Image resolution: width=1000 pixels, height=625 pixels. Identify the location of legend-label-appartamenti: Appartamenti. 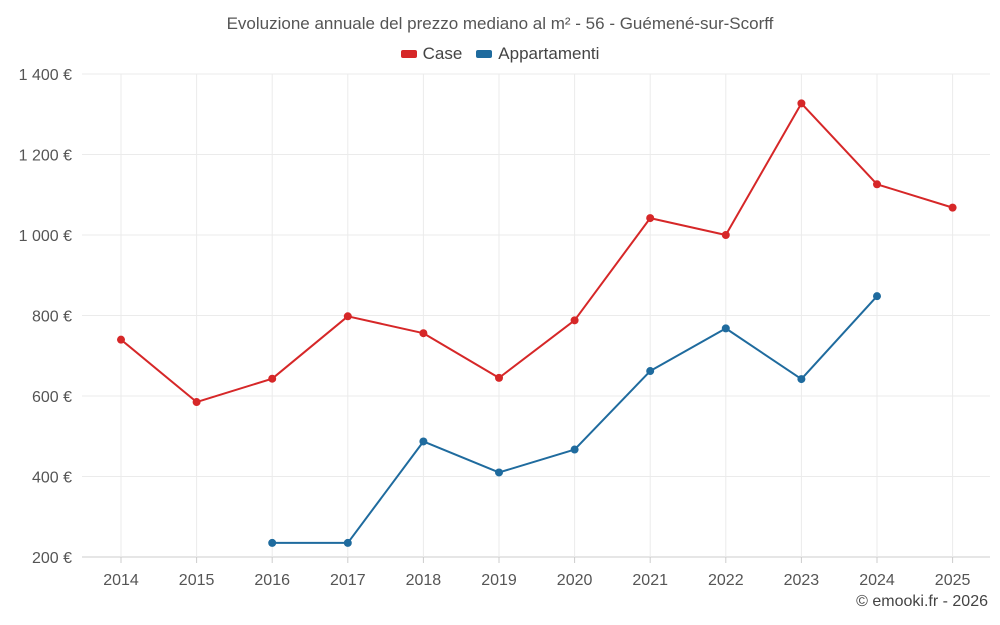
(549, 53).